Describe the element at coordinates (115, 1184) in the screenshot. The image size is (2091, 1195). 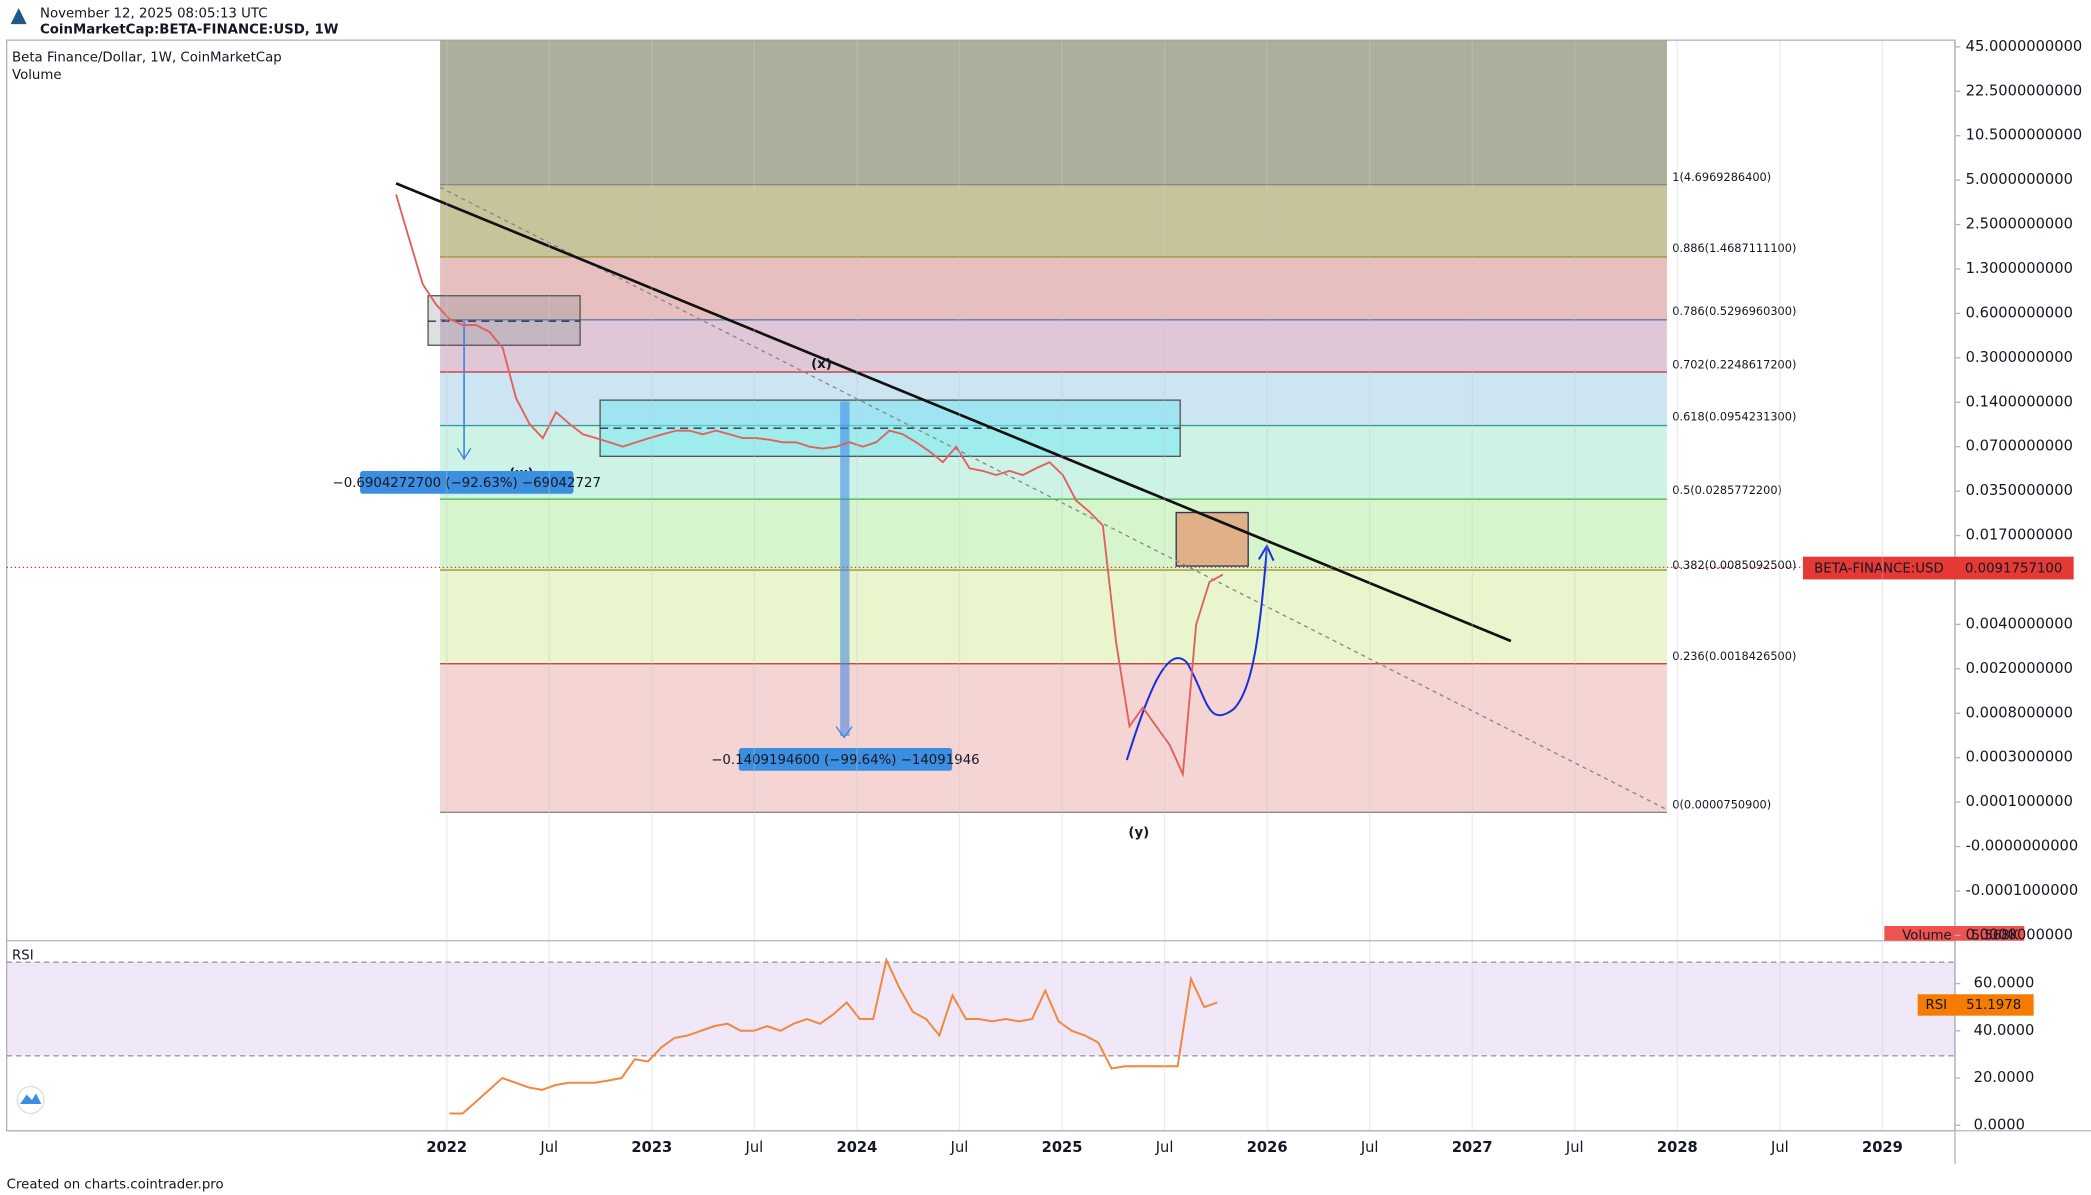
I see `footer: Created on charts.cointrader.pro` at that location.